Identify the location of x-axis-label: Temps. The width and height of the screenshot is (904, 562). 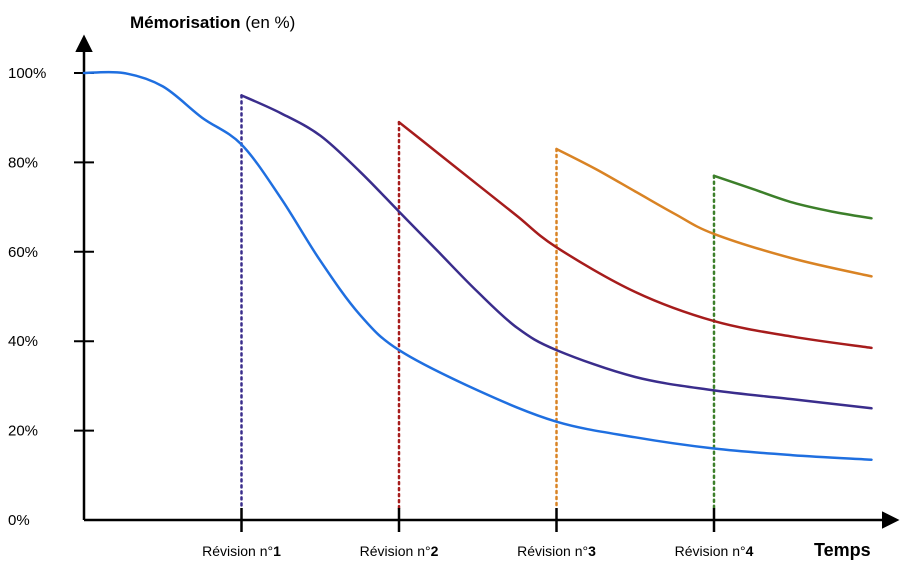
(842, 550).